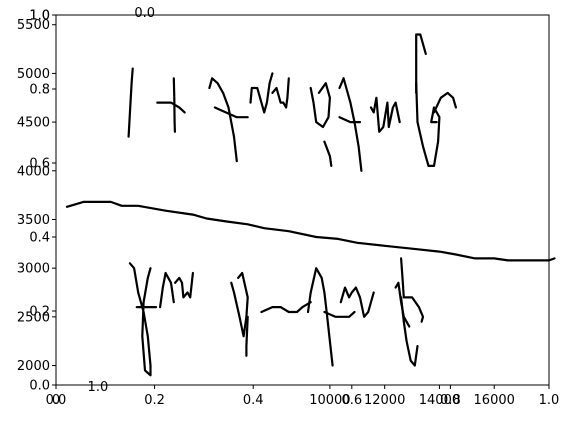  I want to click on extra-tick-label-1: 1.0, so click(98, 387).